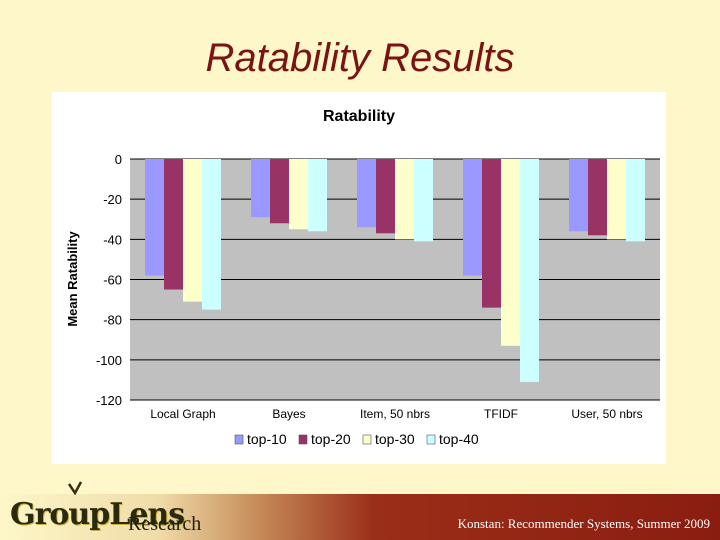 This screenshot has width=720, height=540. Describe the element at coordinates (395, 439) in the screenshot. I see `legend-label: top-30` at that location.